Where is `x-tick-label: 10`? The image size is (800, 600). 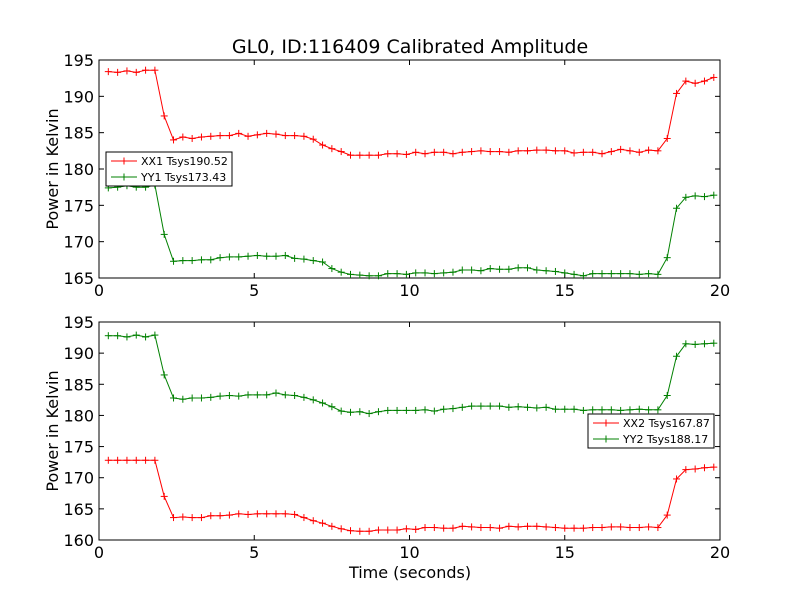
x-tick-label: 10 is located at coordinates (409, 552).